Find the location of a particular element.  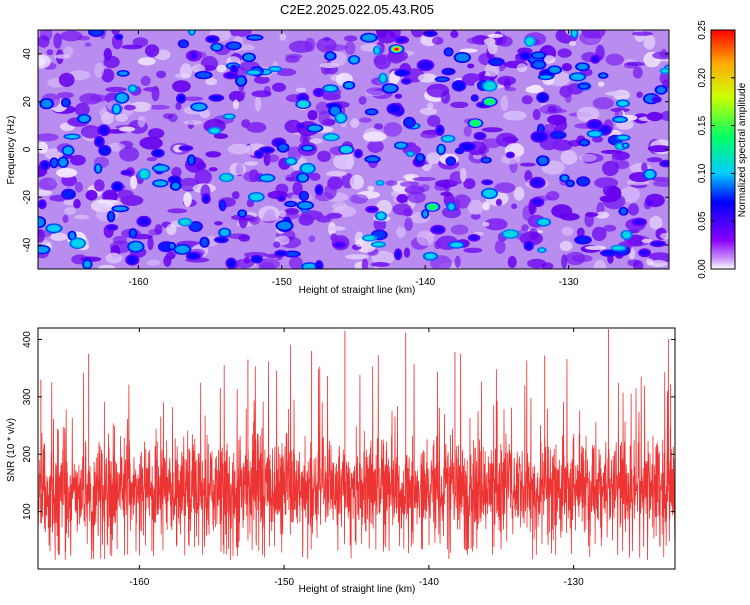

y-tick-label: -40 is located at coordinates (27, 244).